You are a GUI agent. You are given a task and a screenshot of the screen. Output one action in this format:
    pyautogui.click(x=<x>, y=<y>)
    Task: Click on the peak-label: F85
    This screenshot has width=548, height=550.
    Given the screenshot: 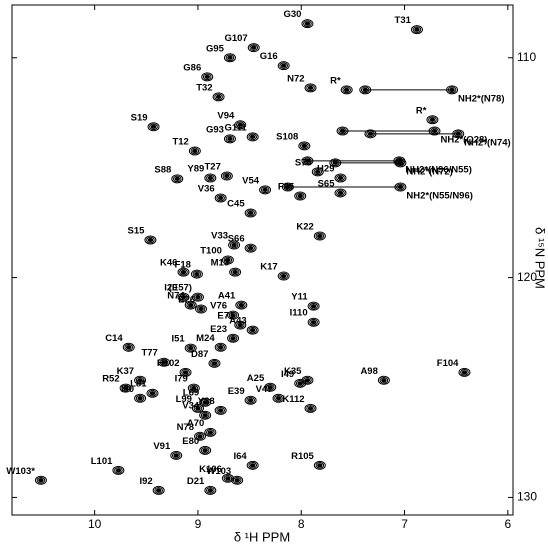 What is the action you would take?
    pyautogui.click(x=286, y=187)
    